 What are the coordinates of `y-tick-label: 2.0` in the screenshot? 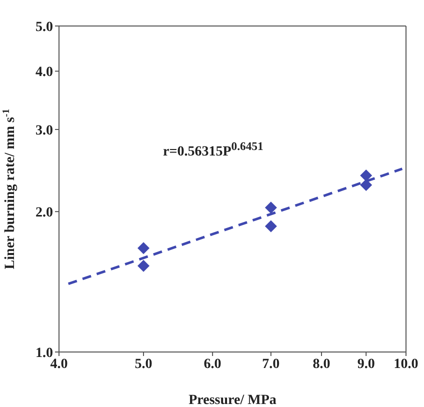 It's located at (44, 213).